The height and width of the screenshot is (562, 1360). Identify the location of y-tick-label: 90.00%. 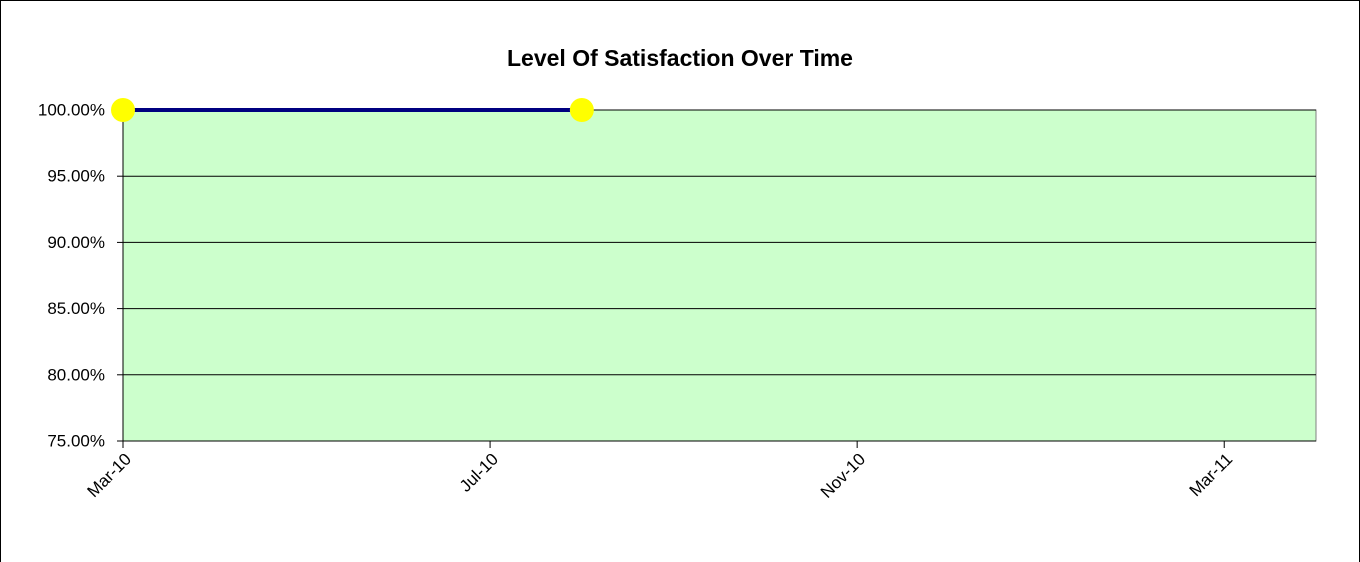
(76, 242).